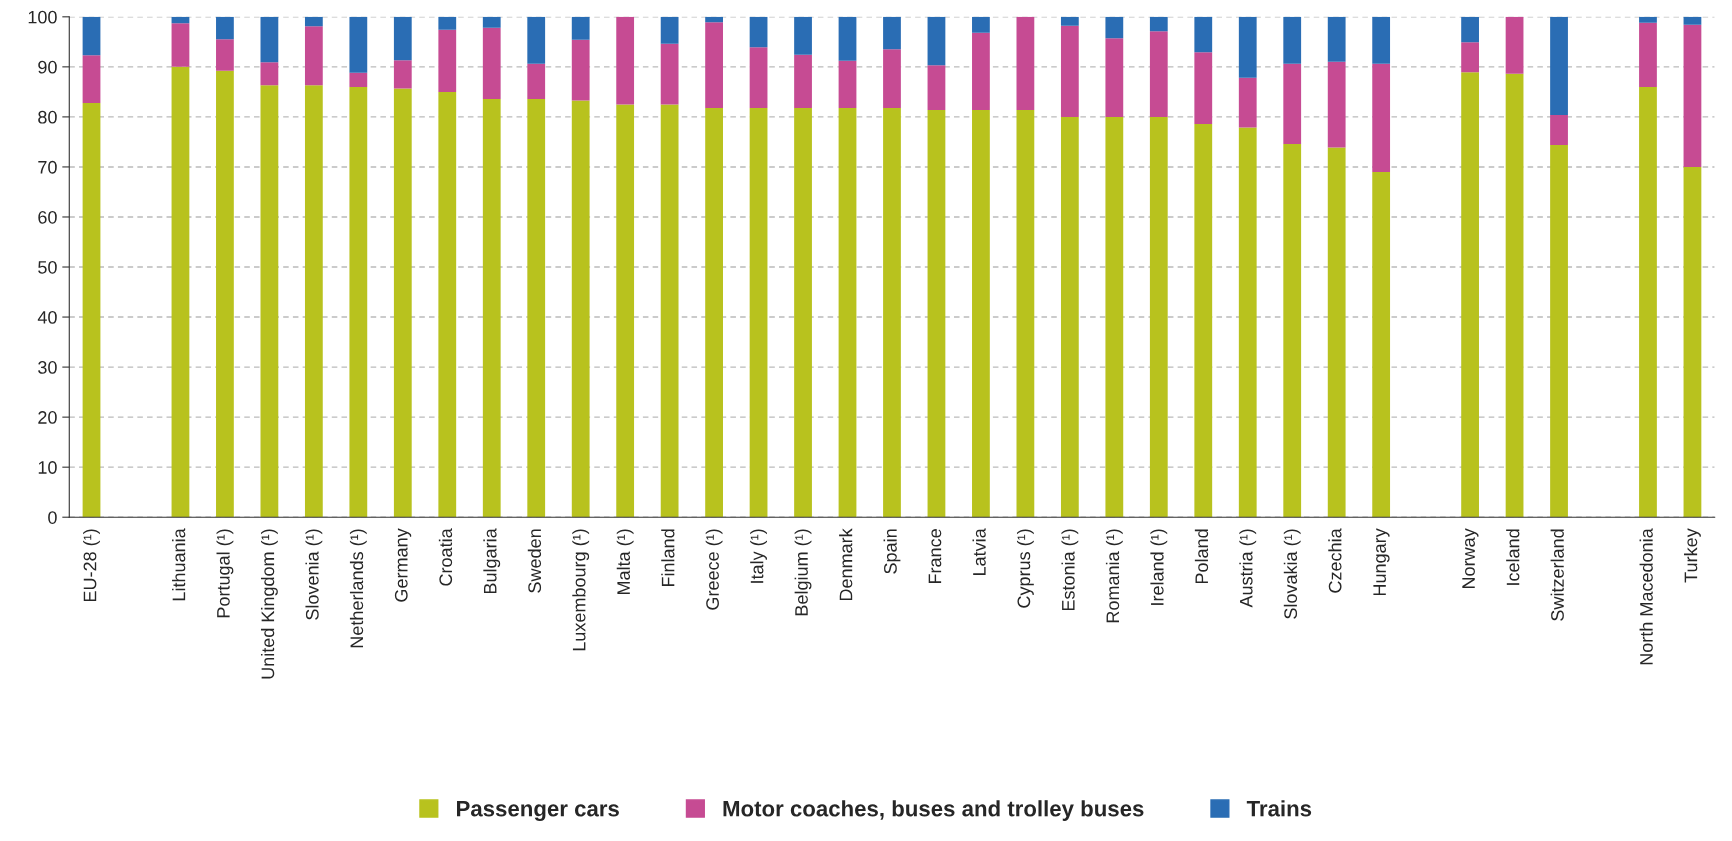  Describe the element at coordinates (47, 317) in the screenshot. I see `y-tick-label: 40` at that location.